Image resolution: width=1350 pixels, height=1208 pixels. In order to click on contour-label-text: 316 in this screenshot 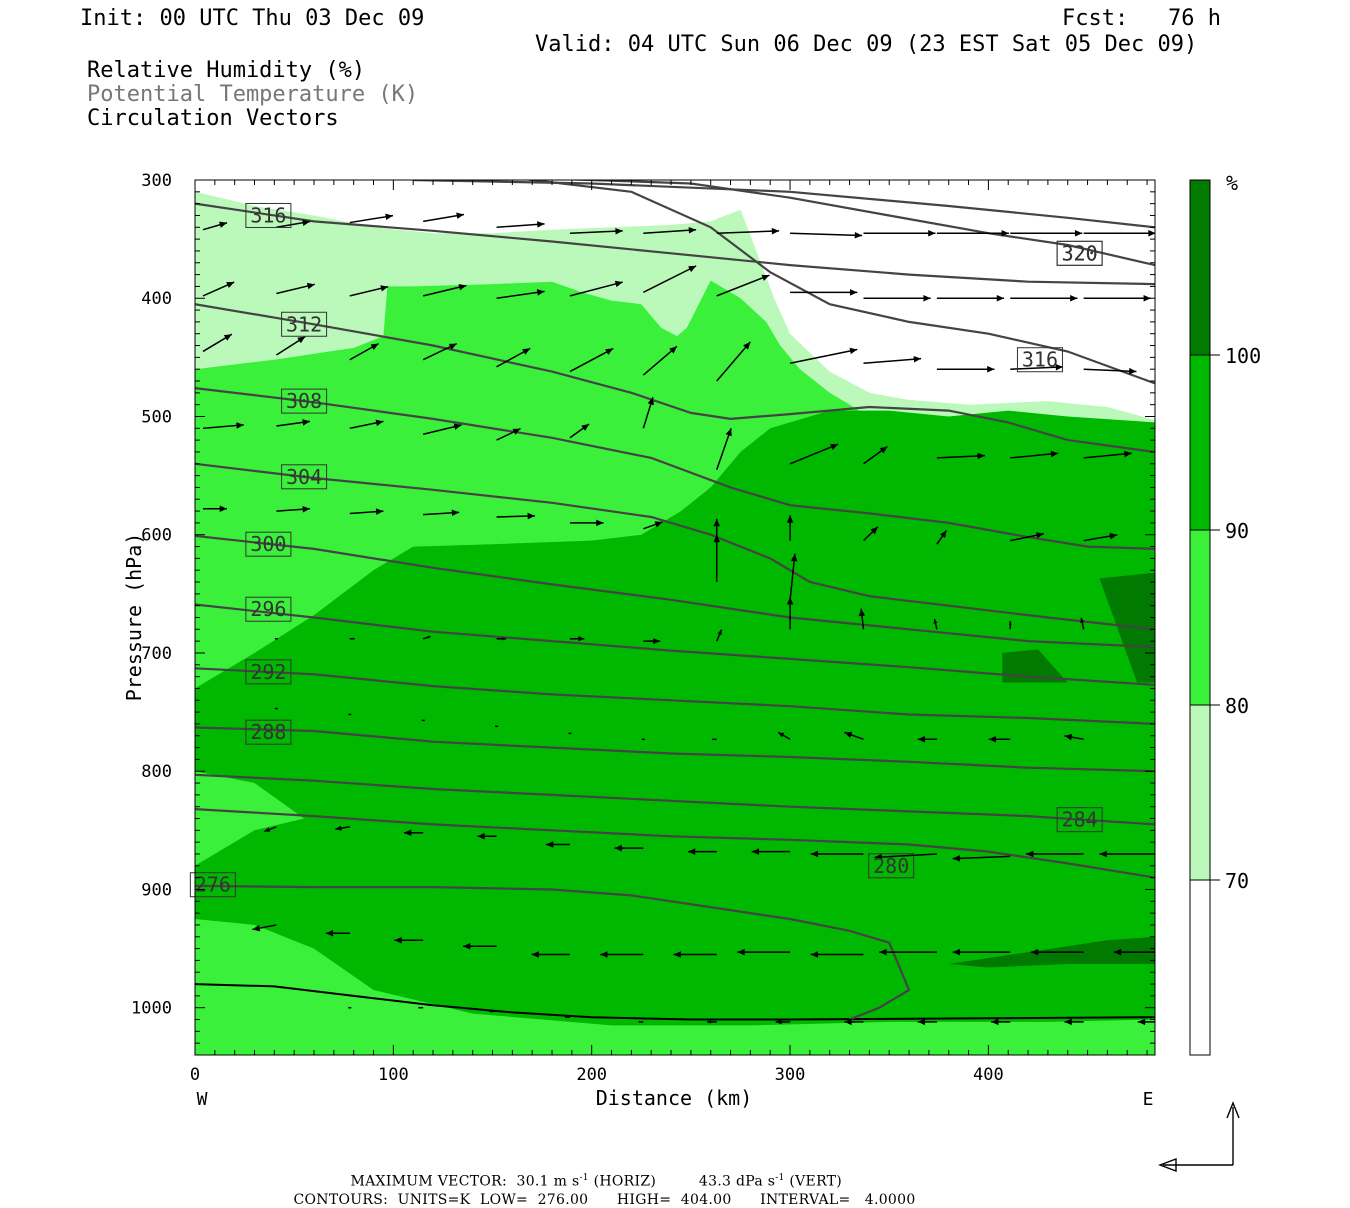, I will do `click(1040, 360)`.